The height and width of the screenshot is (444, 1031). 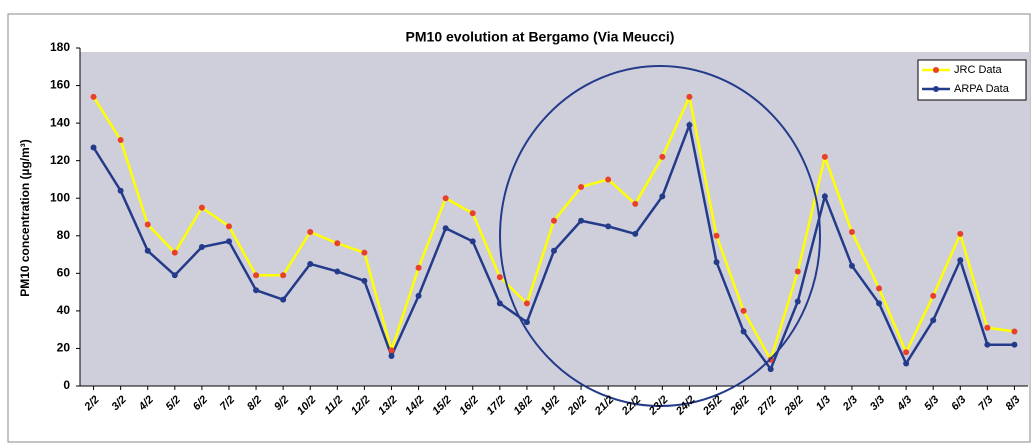 I want to click on y-tick-label: 0, so click(x=66, y=385).